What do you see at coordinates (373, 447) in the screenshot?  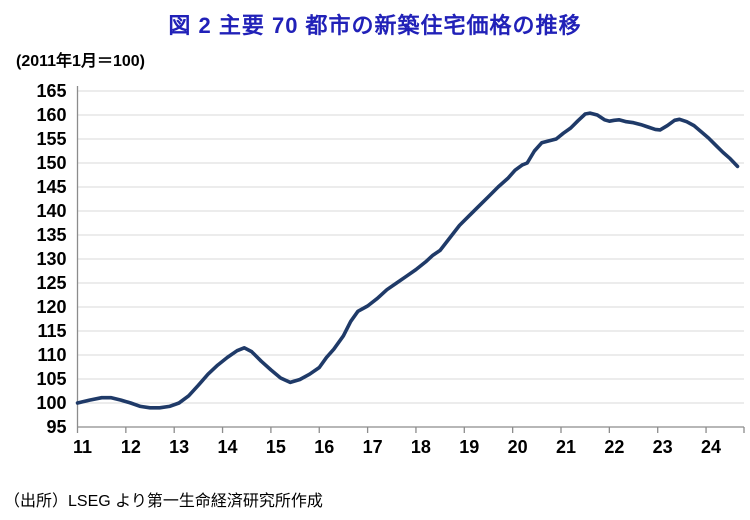 I see `x-axis-tick-label: 17` at bounding box center [373, 447].